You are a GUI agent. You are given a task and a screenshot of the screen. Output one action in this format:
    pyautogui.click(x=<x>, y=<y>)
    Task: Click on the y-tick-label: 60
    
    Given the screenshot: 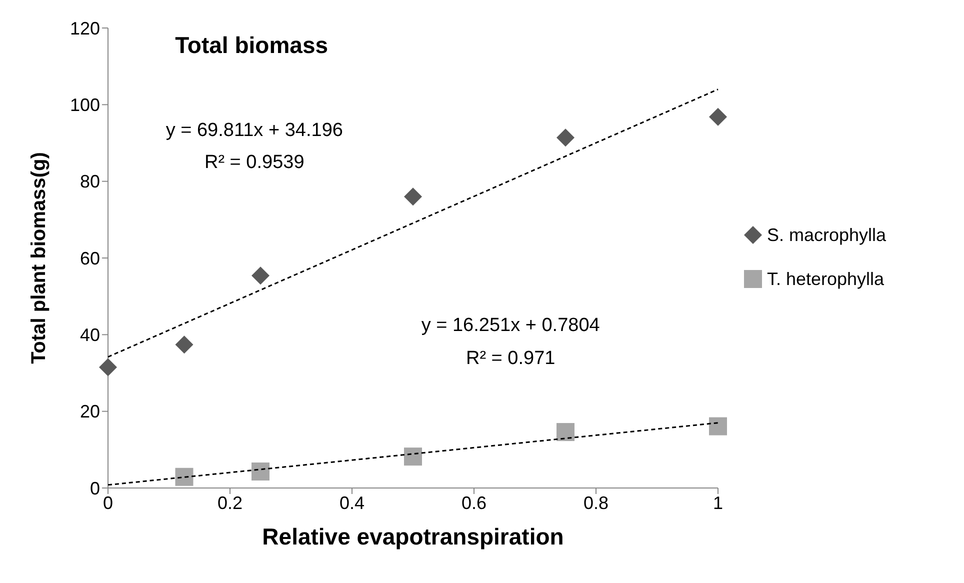 What is the action you would take?
    pyautogui.click(x=90, y=258)
    